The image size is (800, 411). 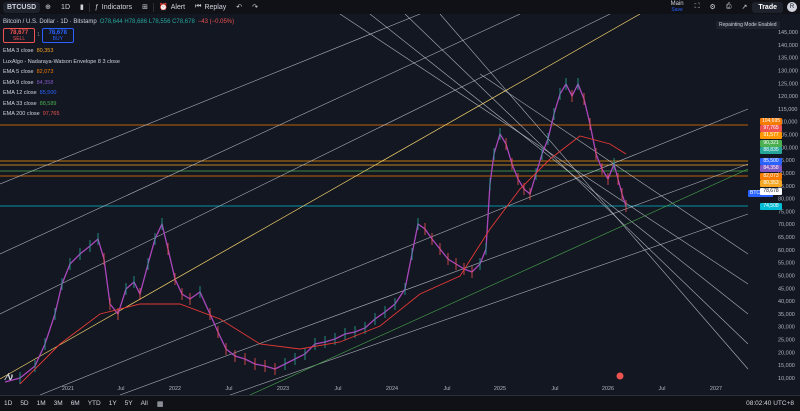 What do you see at coordinates (45, 82) in the screenshot?
I see `indicator-value: 84,358` at bounding box center [45, 82].